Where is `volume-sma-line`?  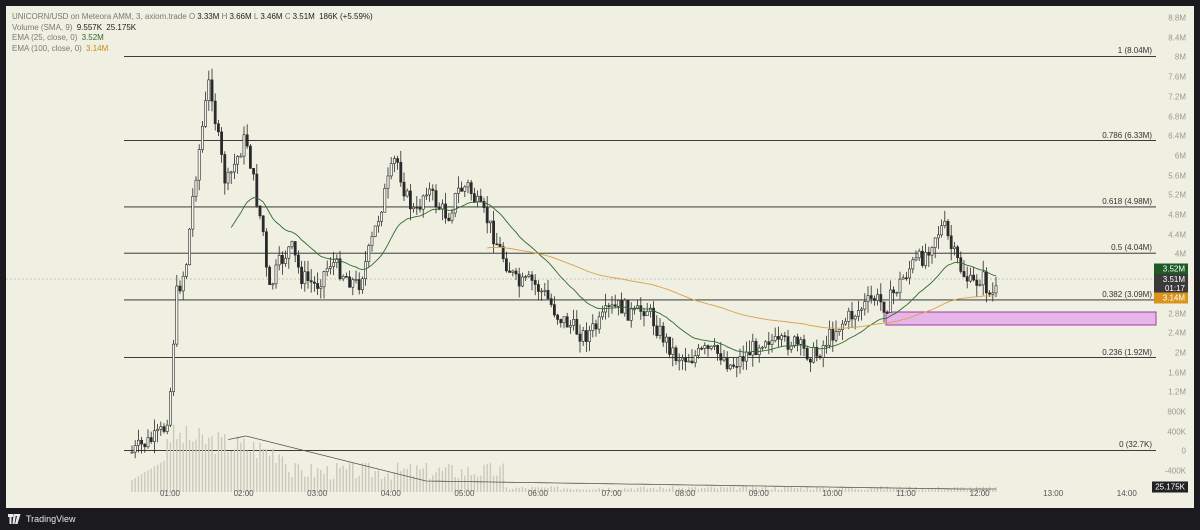 volume-sma-line is located at coordinates (611, 462).